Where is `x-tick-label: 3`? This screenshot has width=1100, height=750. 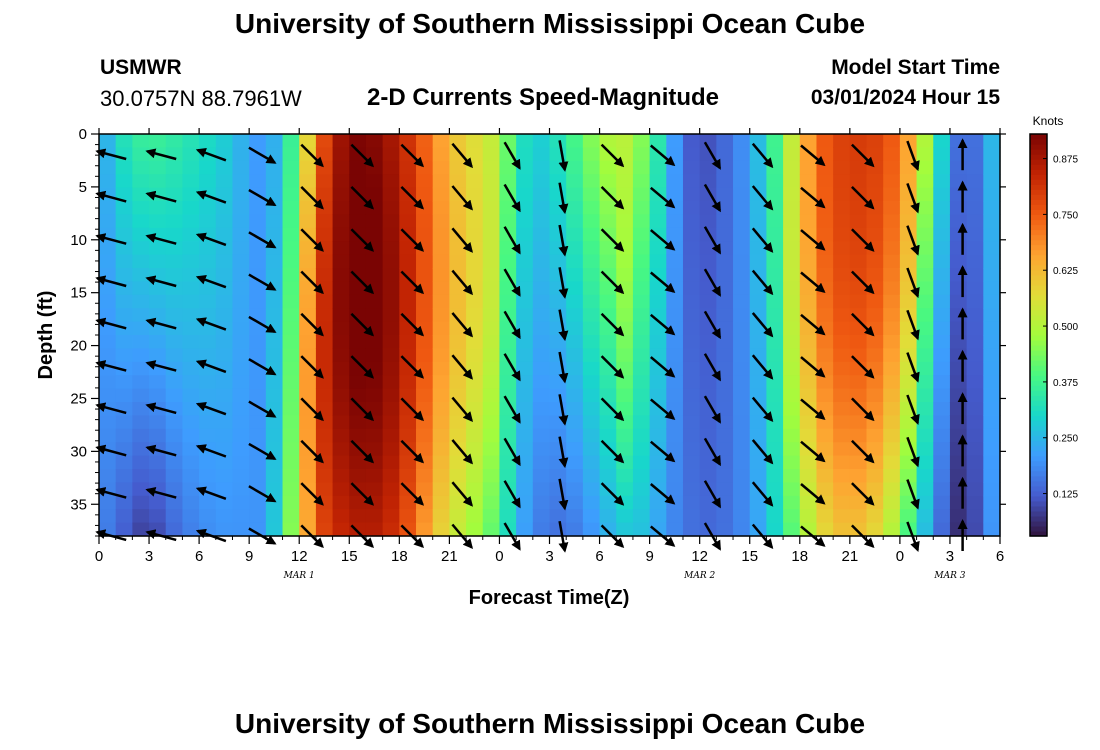 x-tick-label: 3 is located at coordinates (149, 556).